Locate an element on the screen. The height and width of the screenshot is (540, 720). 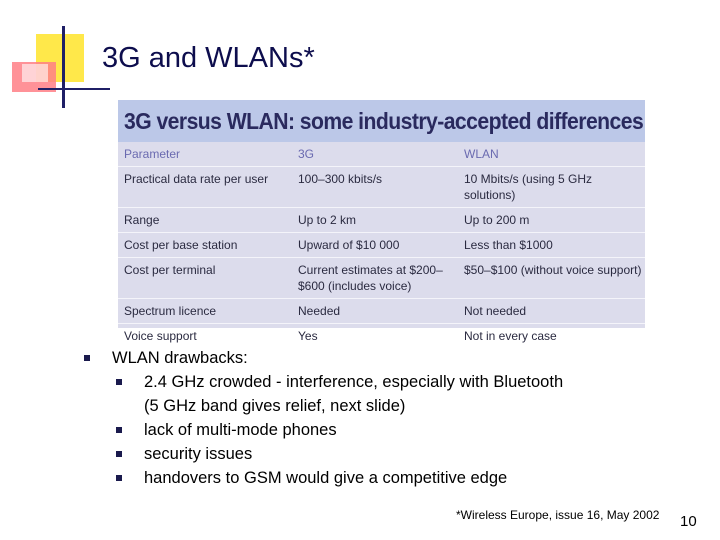
bullet-main: WLAN drawbacks: is located at coordinates (323, 358).